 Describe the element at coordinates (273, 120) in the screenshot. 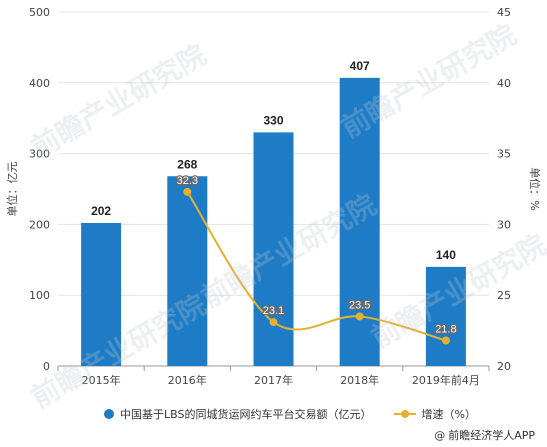

I see `bar-data-label: 330` at that location.